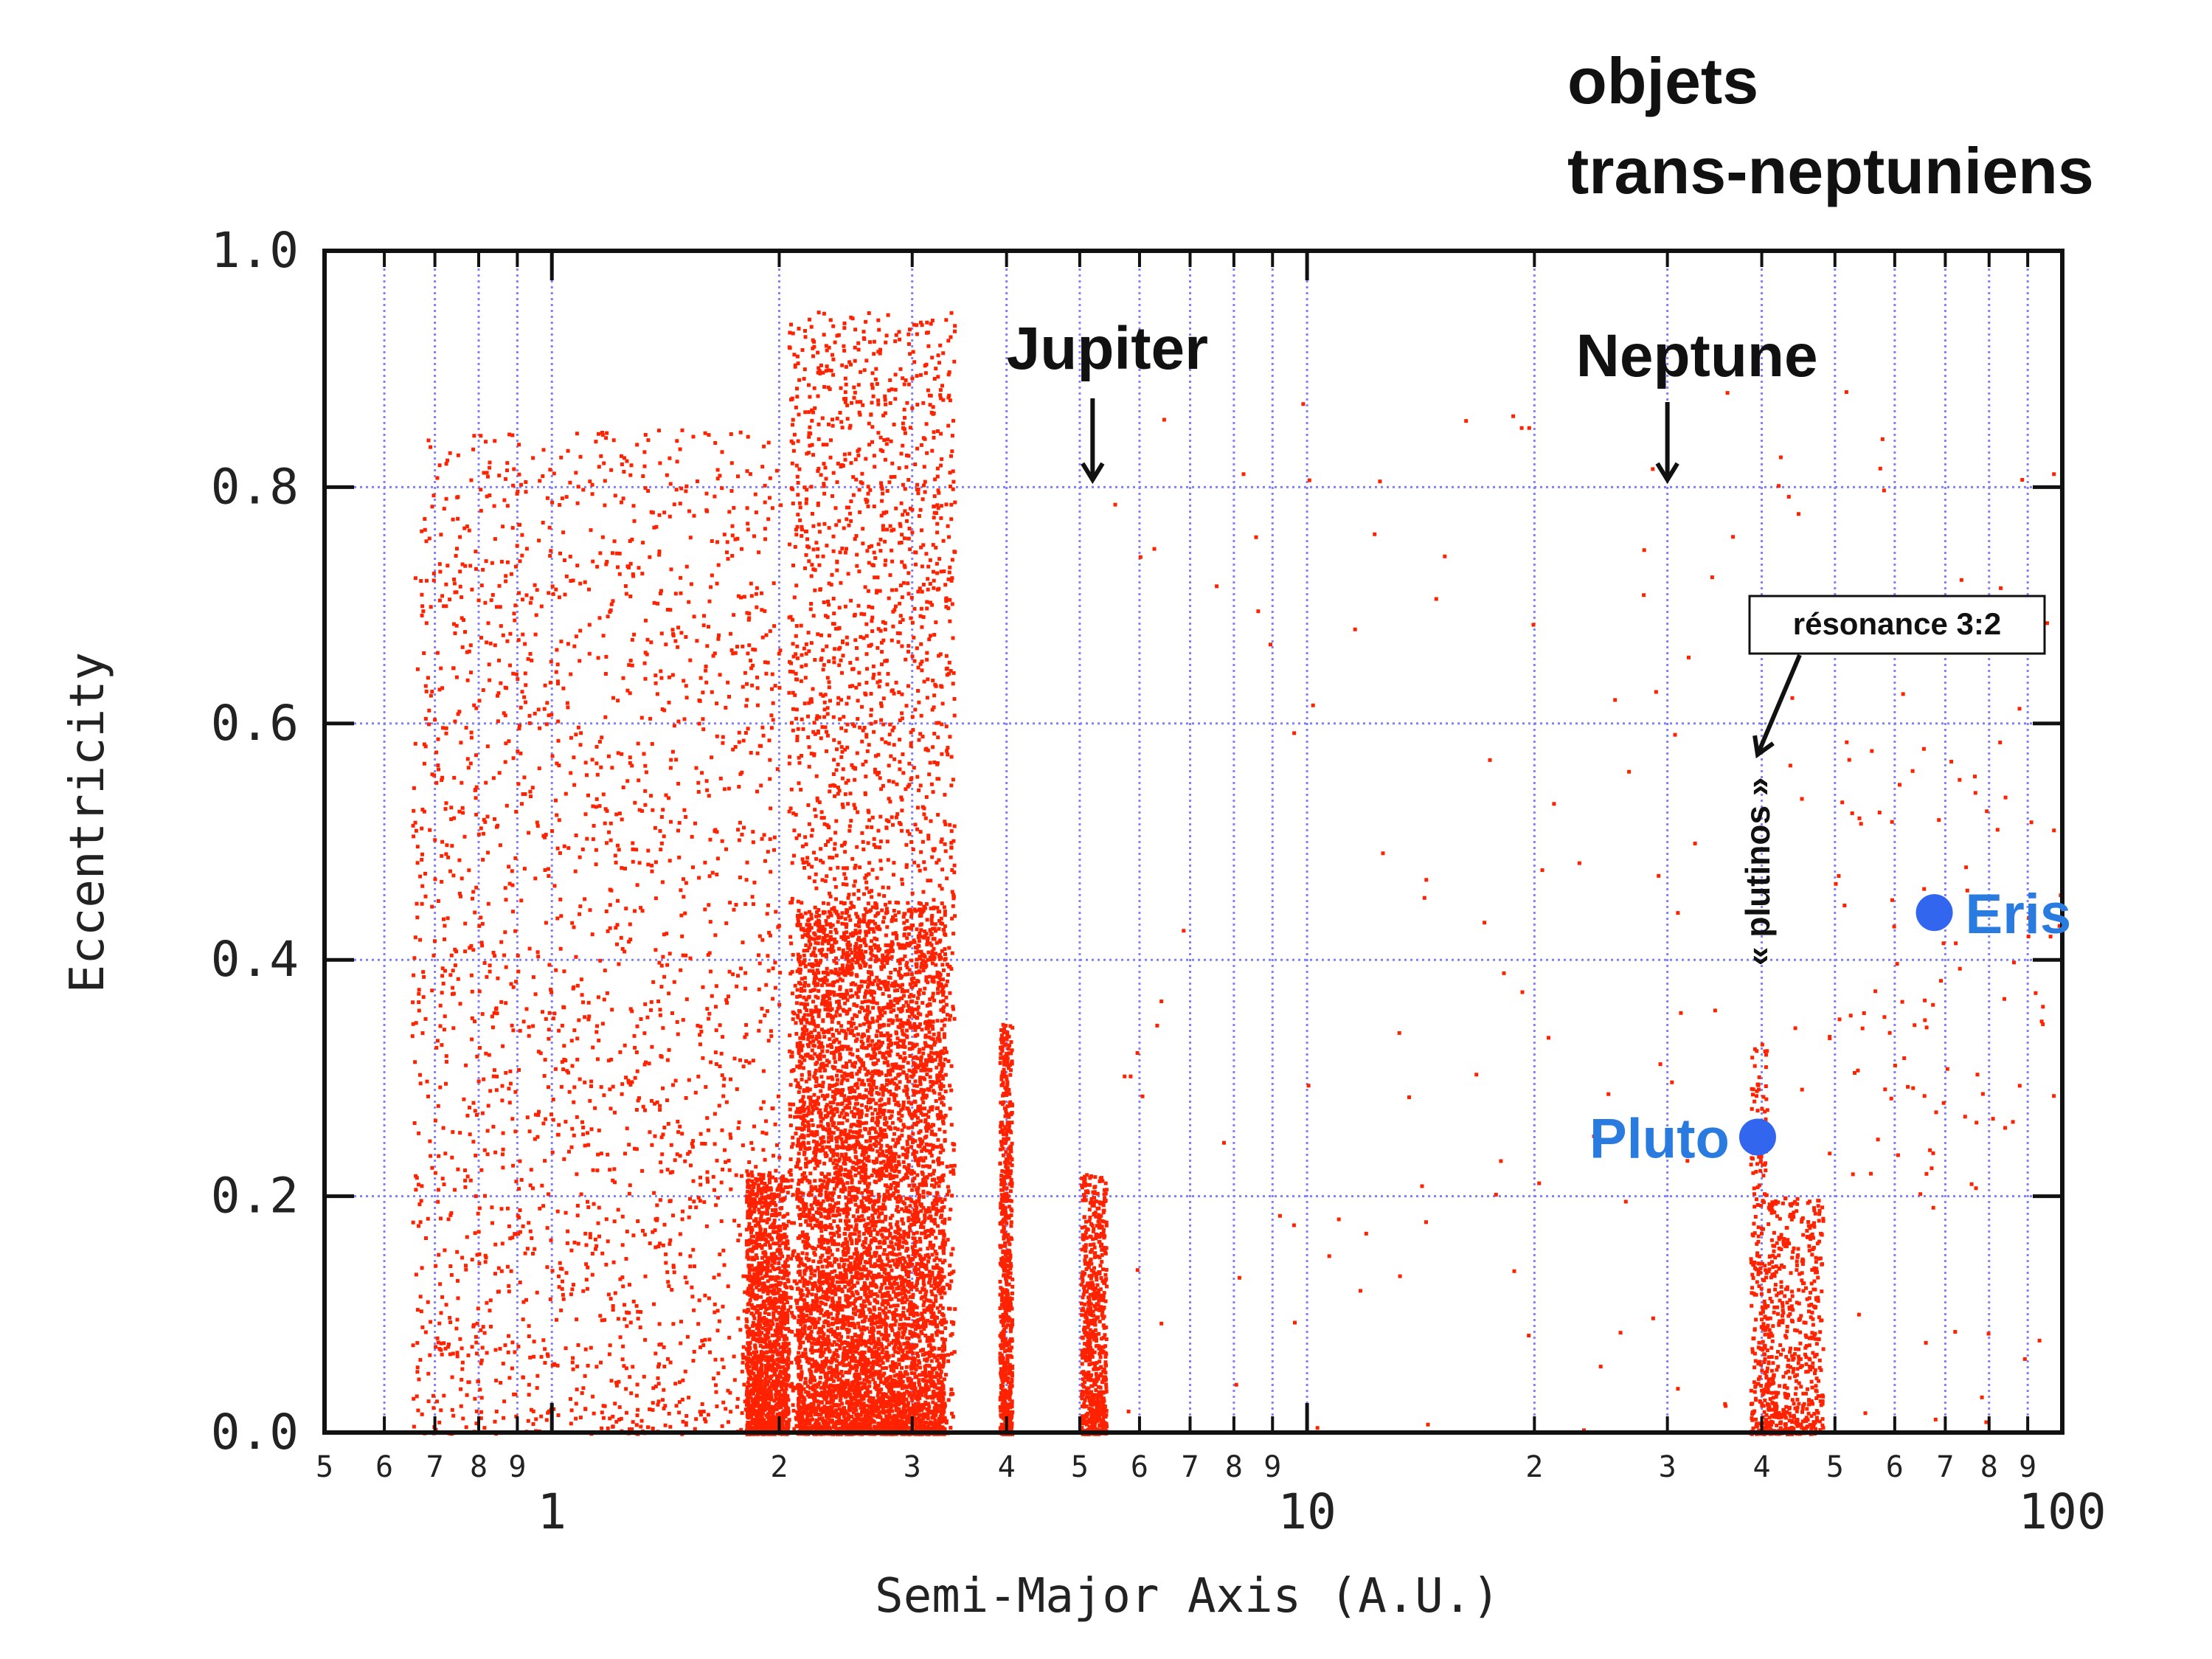  What do you see at coordinates (255, 487) in the screenshot?
I see `y-tick-label: 0.8` at bounding box center [255, 487].